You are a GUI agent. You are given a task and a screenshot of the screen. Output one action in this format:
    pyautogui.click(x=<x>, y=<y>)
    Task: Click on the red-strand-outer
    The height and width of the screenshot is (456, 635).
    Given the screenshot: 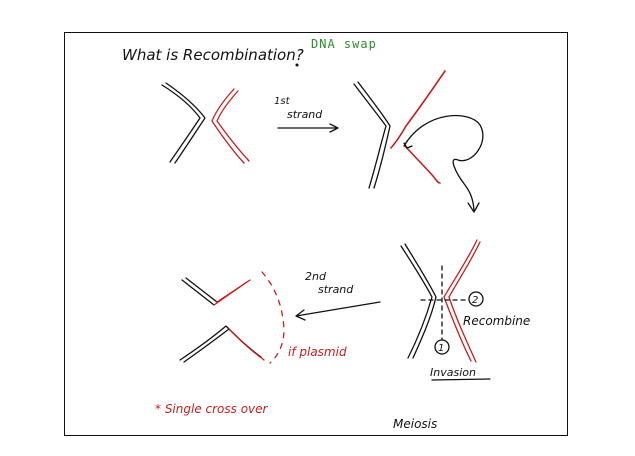 What is the action you would take?
    pyautogui.click(x=233, y=126)
    